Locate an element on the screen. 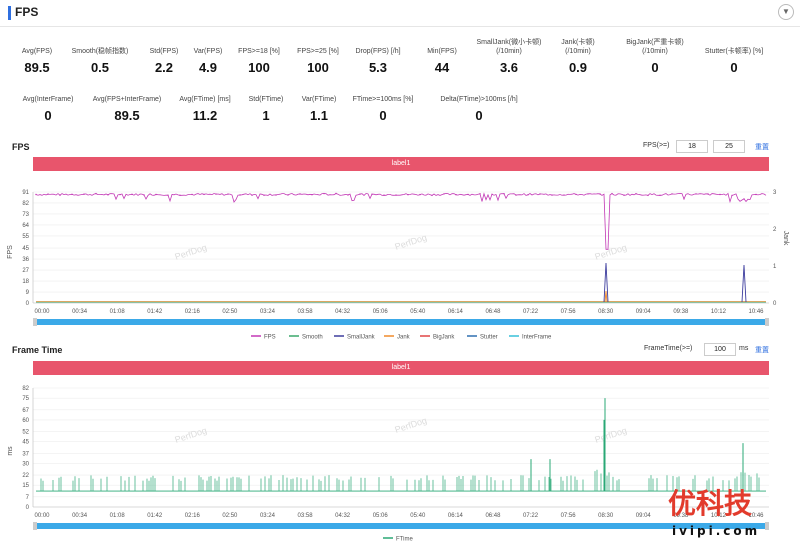  x-tick-label: 05:40 is located at coordinates (418, 516).